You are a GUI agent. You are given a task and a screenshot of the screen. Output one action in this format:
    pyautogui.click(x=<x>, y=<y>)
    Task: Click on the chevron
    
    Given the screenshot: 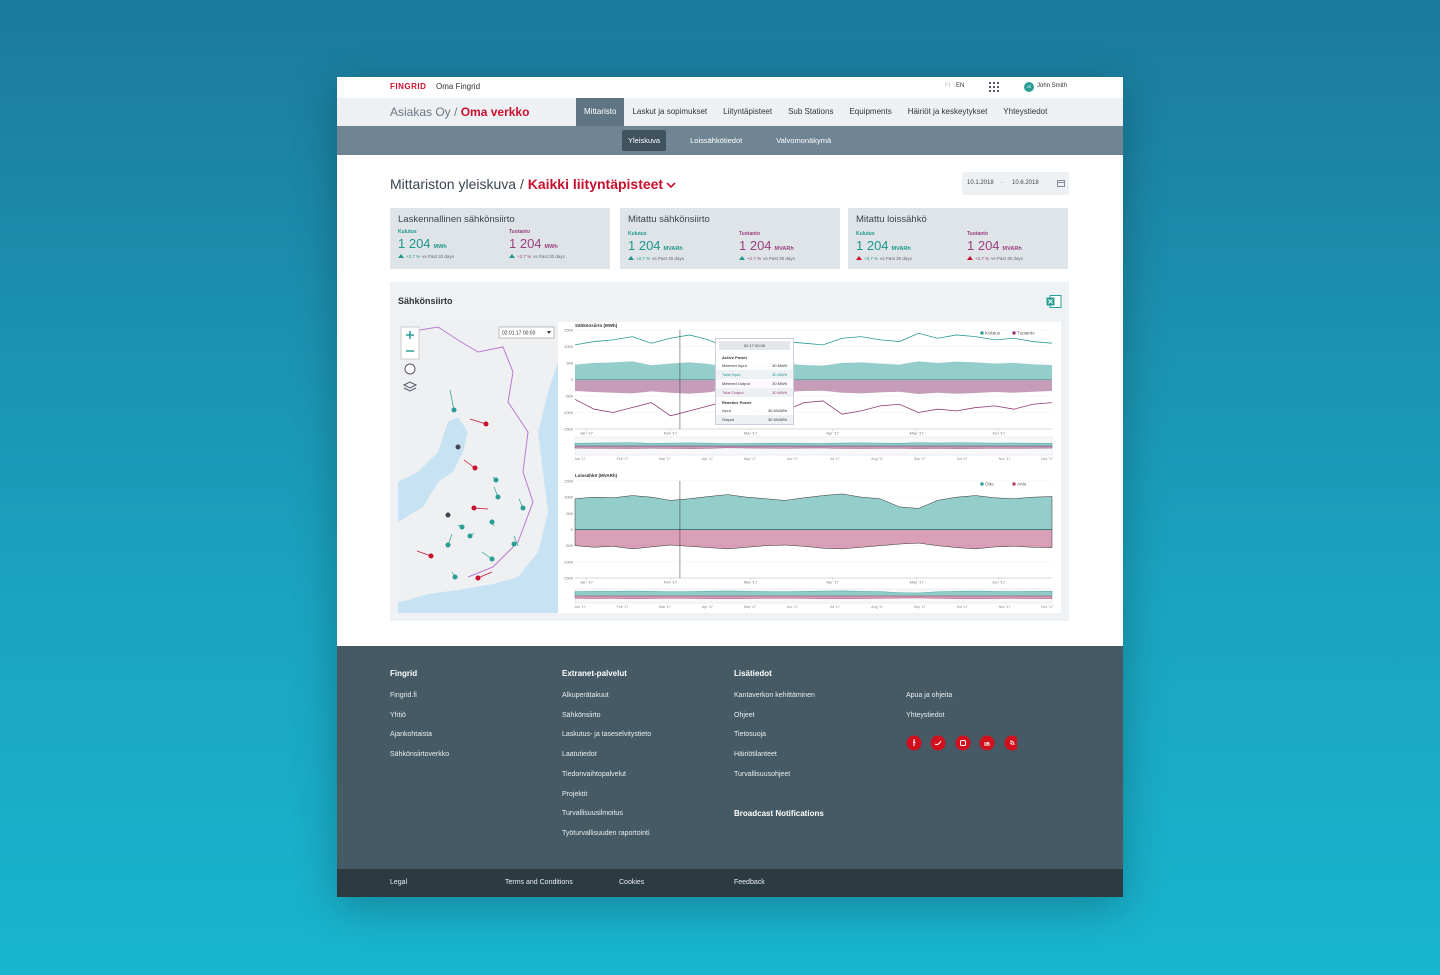 What is the action you would take?
    pyautogui.click(x=671, y=185)
    